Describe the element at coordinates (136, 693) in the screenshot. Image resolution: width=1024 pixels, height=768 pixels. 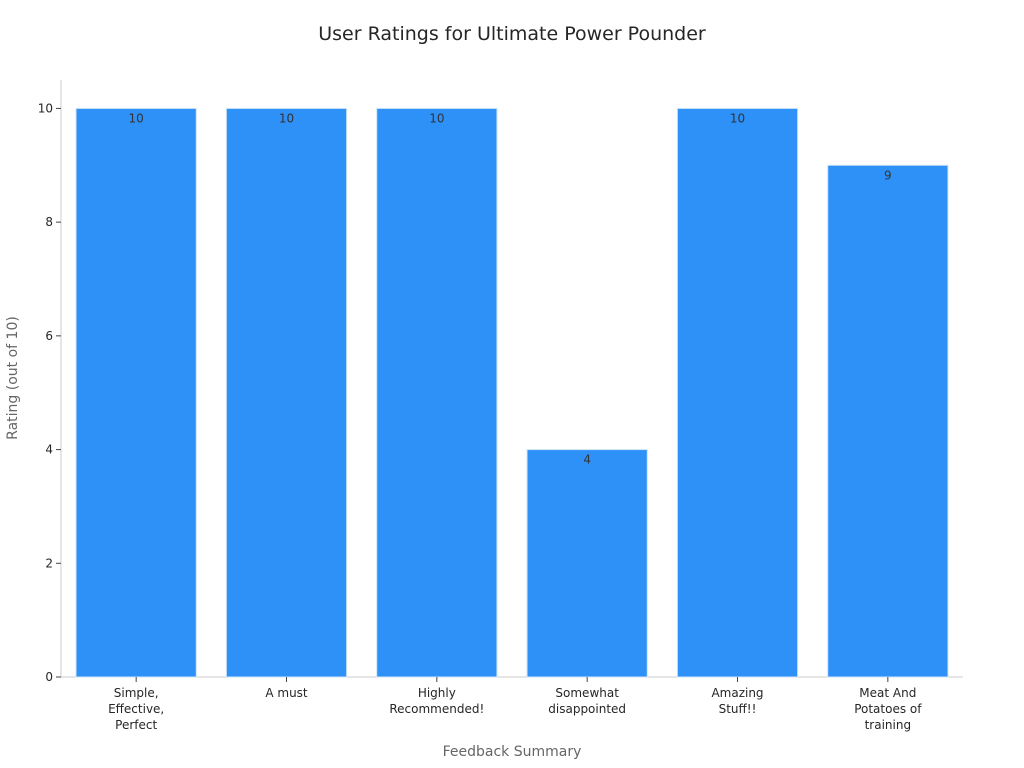
I see `x-tick-label: Simple,` at that location.